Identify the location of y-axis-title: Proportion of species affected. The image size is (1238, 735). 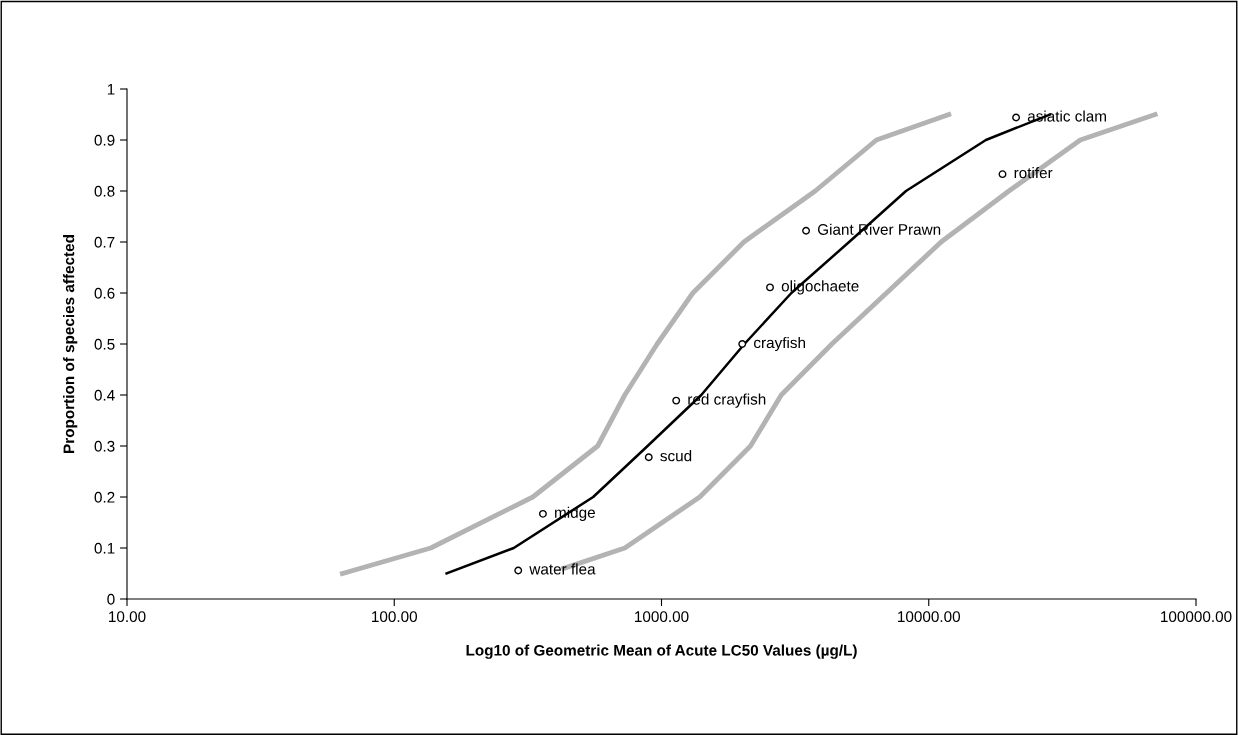
(70, 344).